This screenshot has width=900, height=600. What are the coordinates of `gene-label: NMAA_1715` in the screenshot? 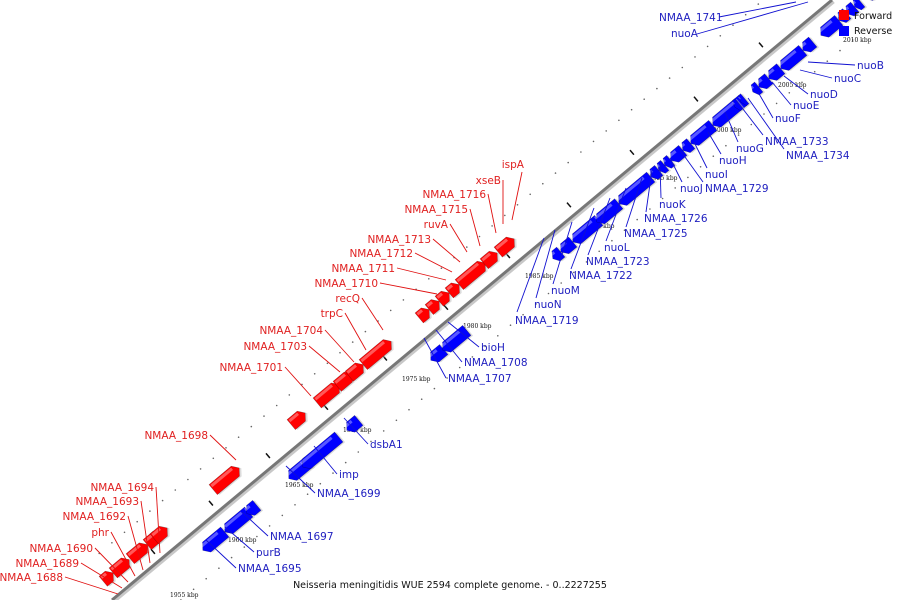 It's located at (436, 210).